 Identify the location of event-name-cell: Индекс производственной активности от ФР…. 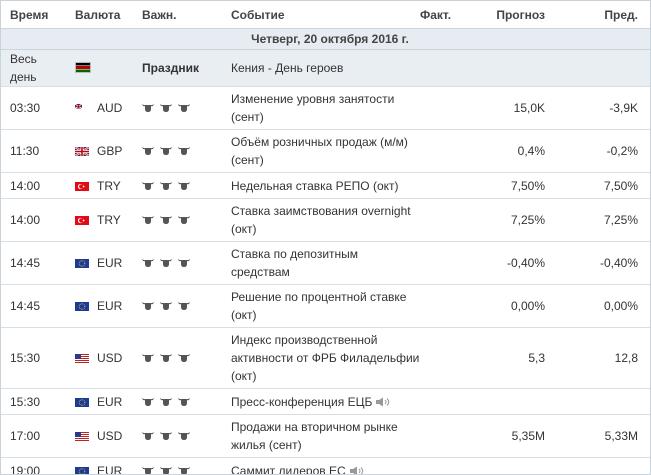
(321, 358).